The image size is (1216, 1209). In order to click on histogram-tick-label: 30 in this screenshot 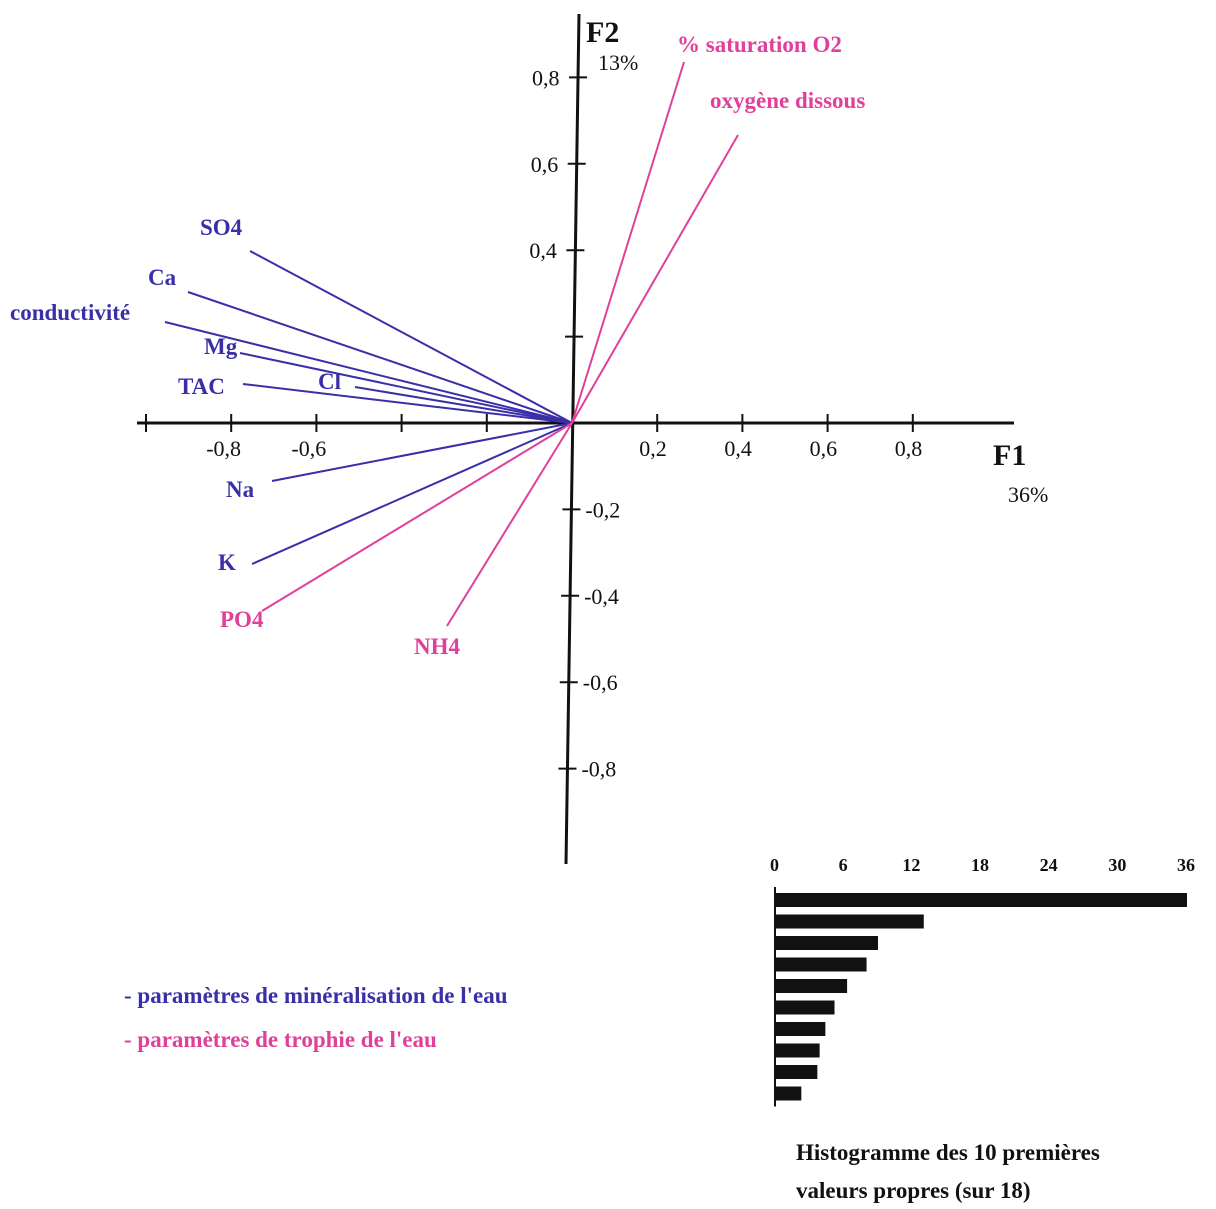, I will do `click(1117, 865)`.